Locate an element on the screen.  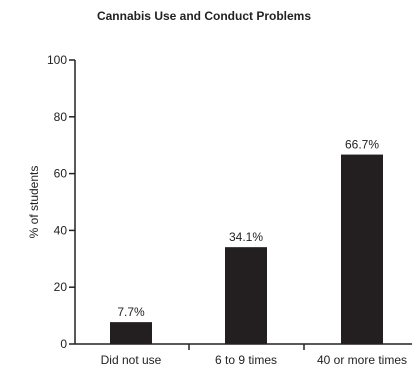
y-tick-label: 0 is located at coordinates (63, 344).